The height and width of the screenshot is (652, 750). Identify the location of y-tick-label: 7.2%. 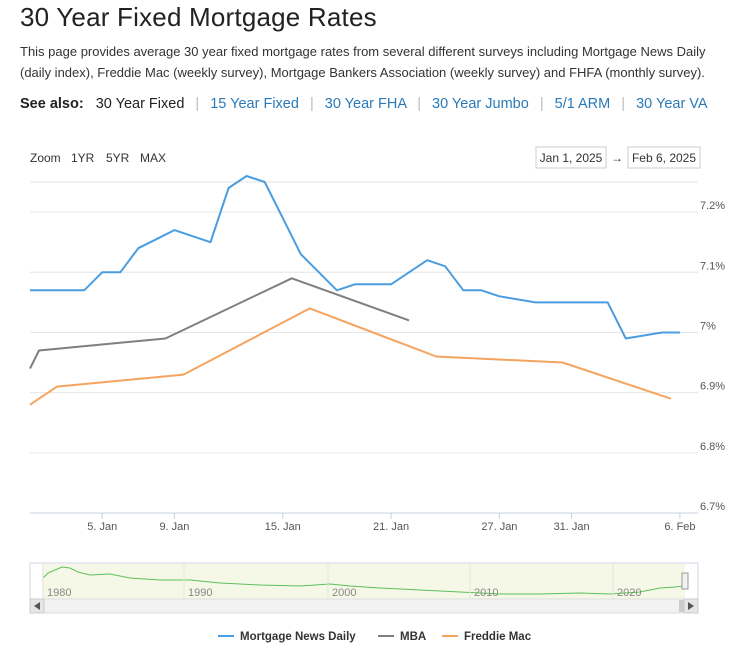
(712, 206).